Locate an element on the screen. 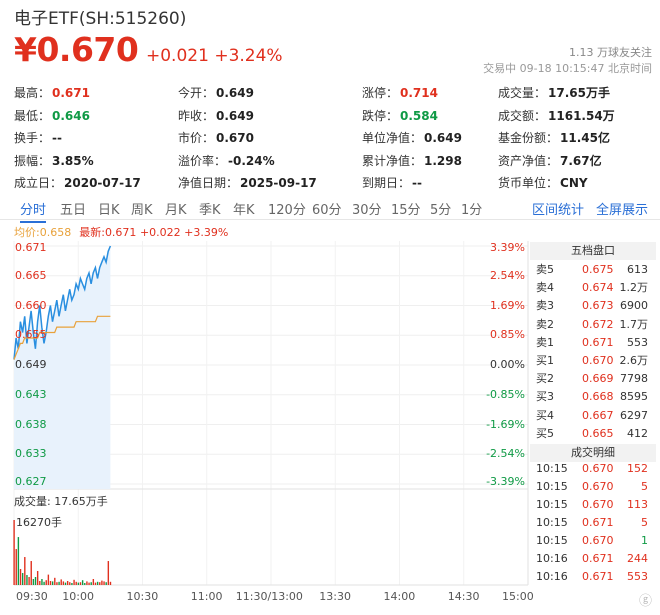 This screenshot has width=660, height=615. tab-5: 季K is located at coordinates (210, 210).